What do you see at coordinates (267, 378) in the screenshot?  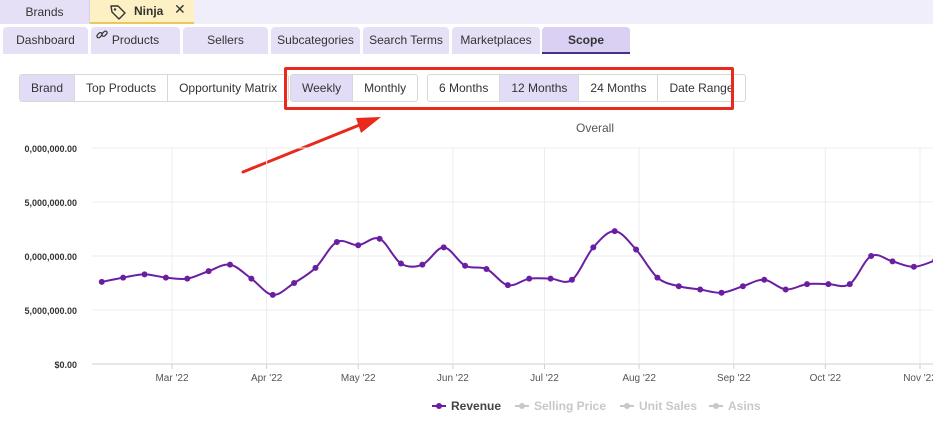 I see `x-tick-label: Apr '22` at bounding box center [267, 378].